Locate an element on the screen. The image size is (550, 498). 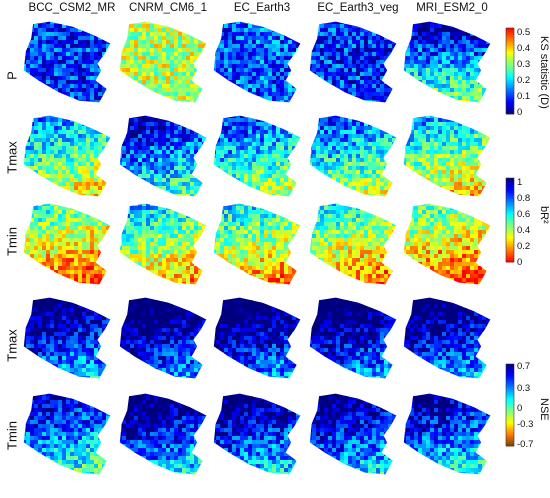
column-title: CNRM_CM6_1 is located at coordinates (168, 8).